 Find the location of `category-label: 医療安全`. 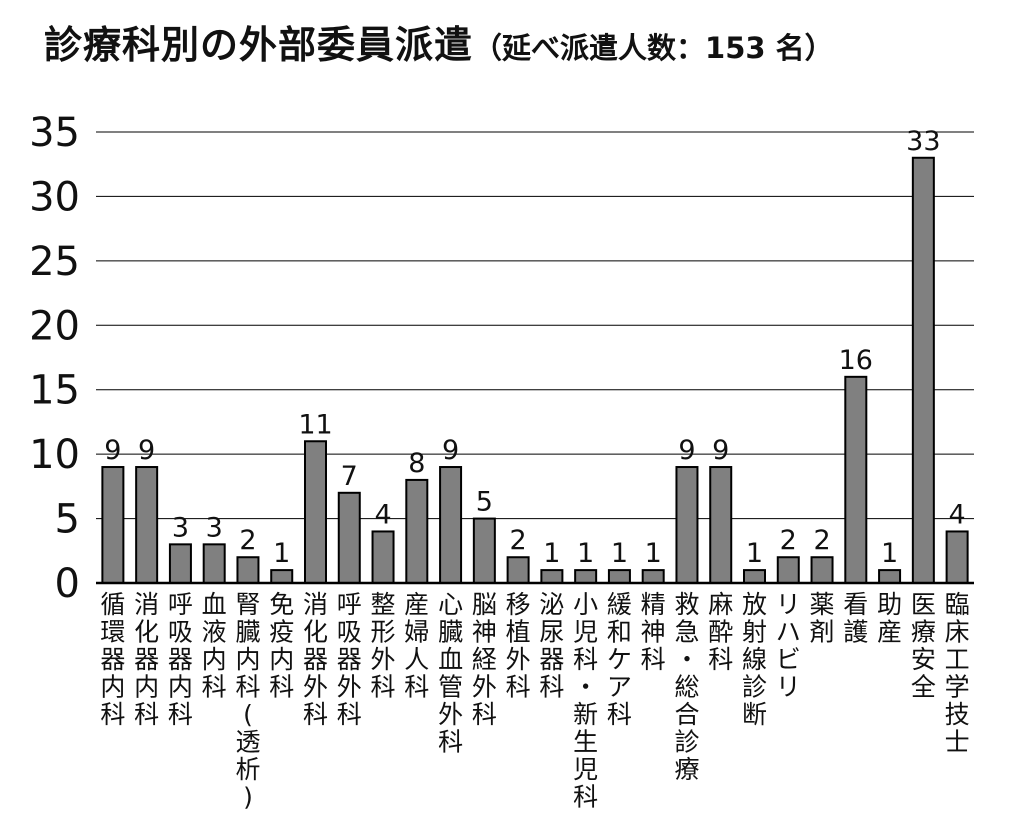

category-label: 医療安全 is located at coordinates (923, 646).